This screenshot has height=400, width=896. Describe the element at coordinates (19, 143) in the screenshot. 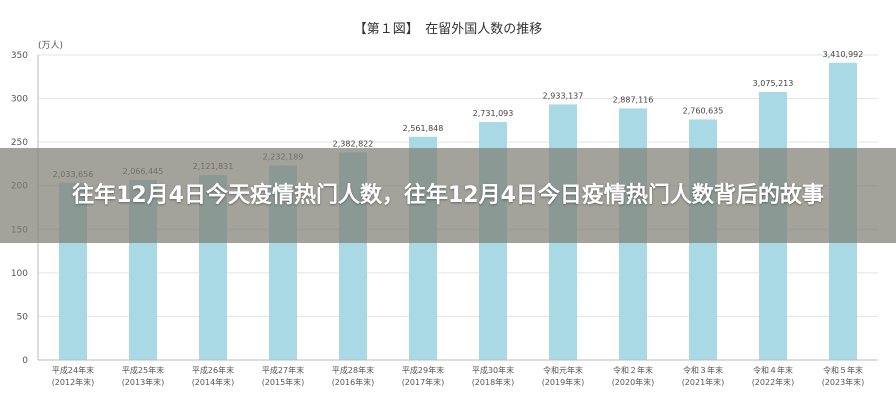

I see `y-tick-label: 250` at that location.